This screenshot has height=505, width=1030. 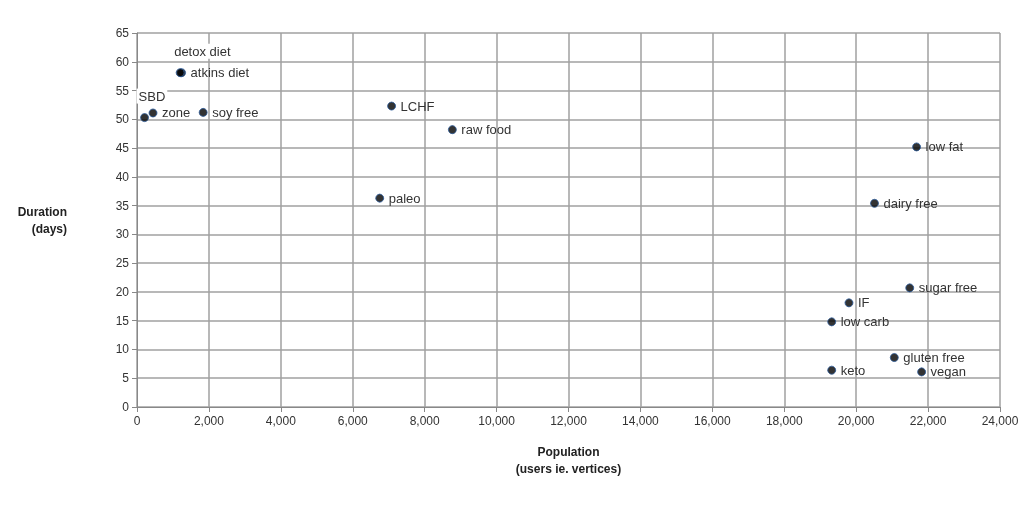 What do you see at coordinates (641, 421) in the screenshot?
I see `x-tick-label: 14,000` at bounding box center [641, 421].